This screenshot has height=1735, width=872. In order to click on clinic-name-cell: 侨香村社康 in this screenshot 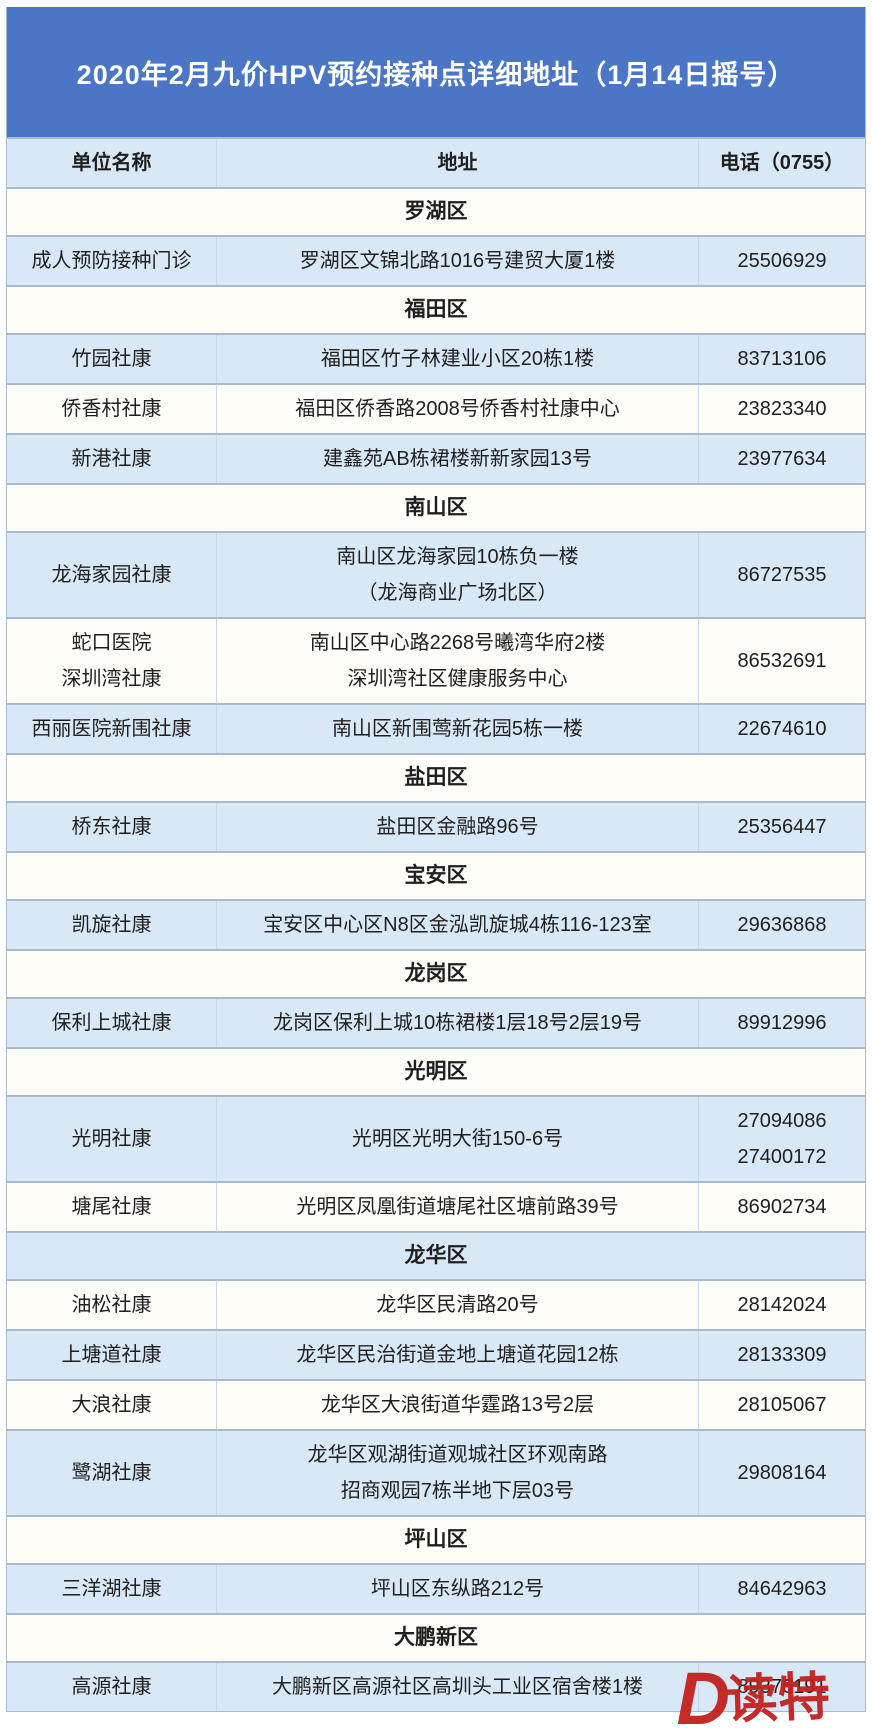, I will do `click(111, 409)`.